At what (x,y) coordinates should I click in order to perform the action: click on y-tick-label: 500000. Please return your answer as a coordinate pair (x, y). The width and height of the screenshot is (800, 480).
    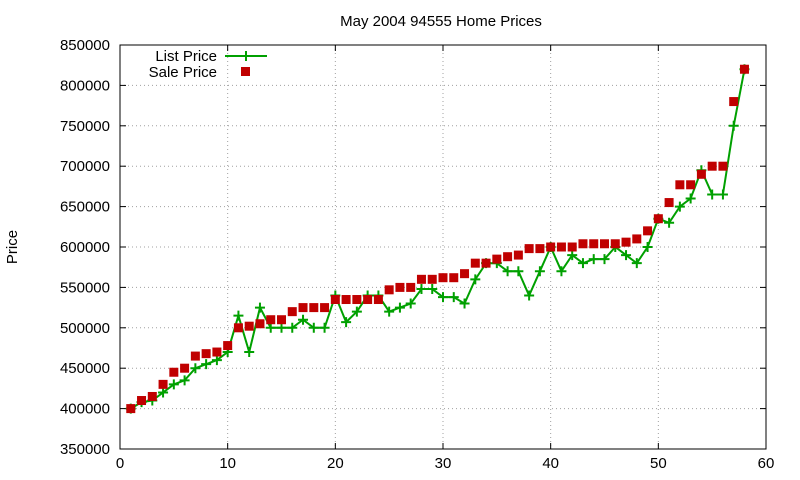
    Looking at the image, I should click on (85, 328).